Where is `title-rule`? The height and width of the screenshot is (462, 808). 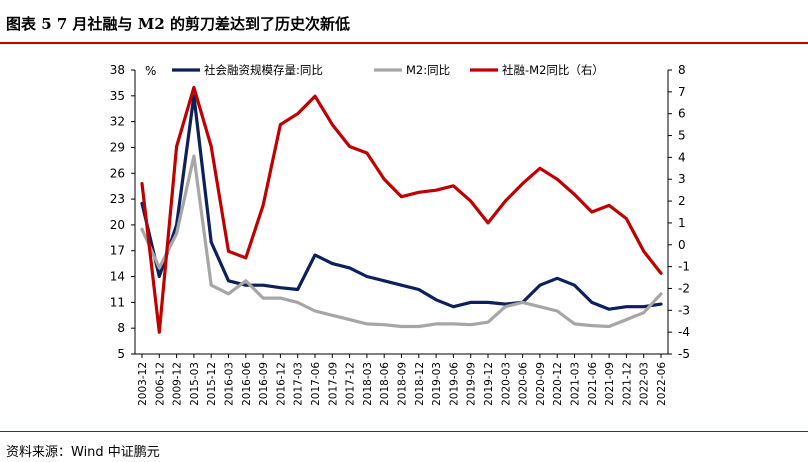
title-rule is located at coordinates (404, 43).